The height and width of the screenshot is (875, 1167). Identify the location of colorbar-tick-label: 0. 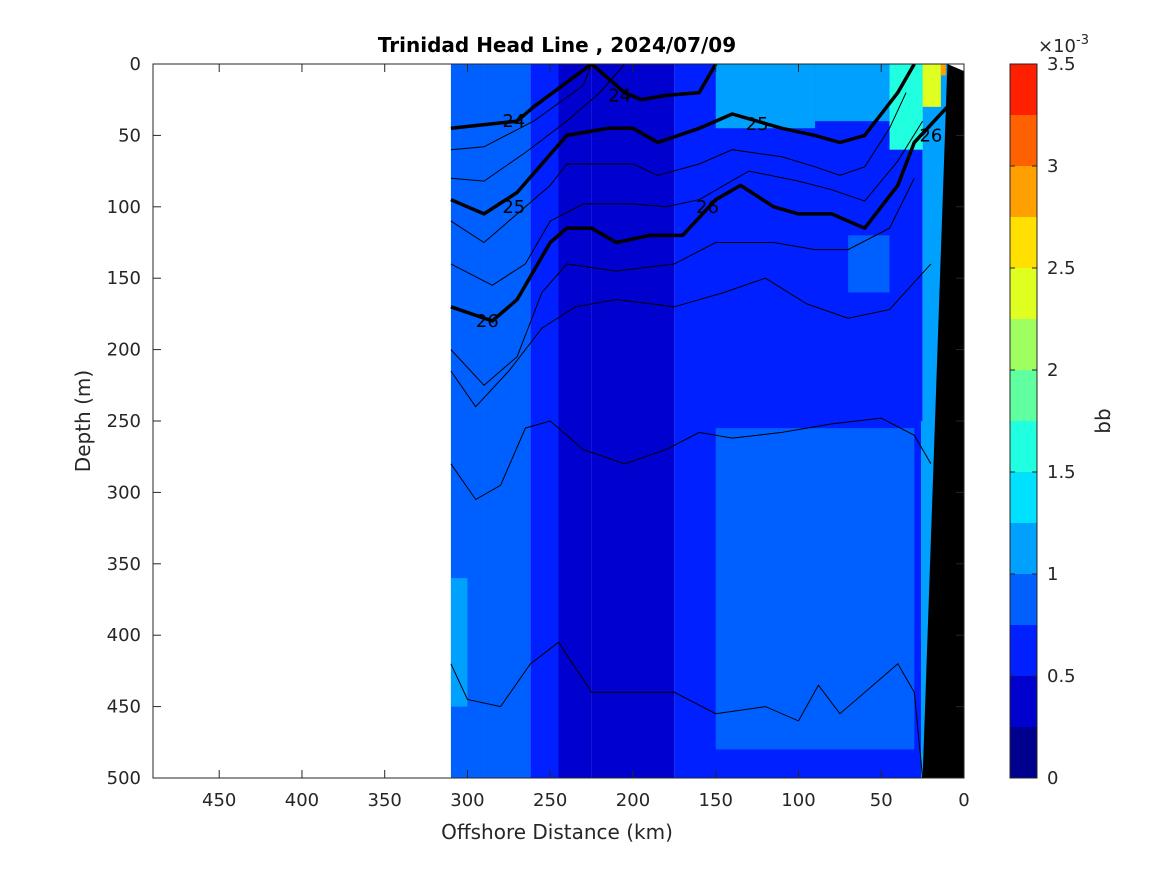
(1052, 778).